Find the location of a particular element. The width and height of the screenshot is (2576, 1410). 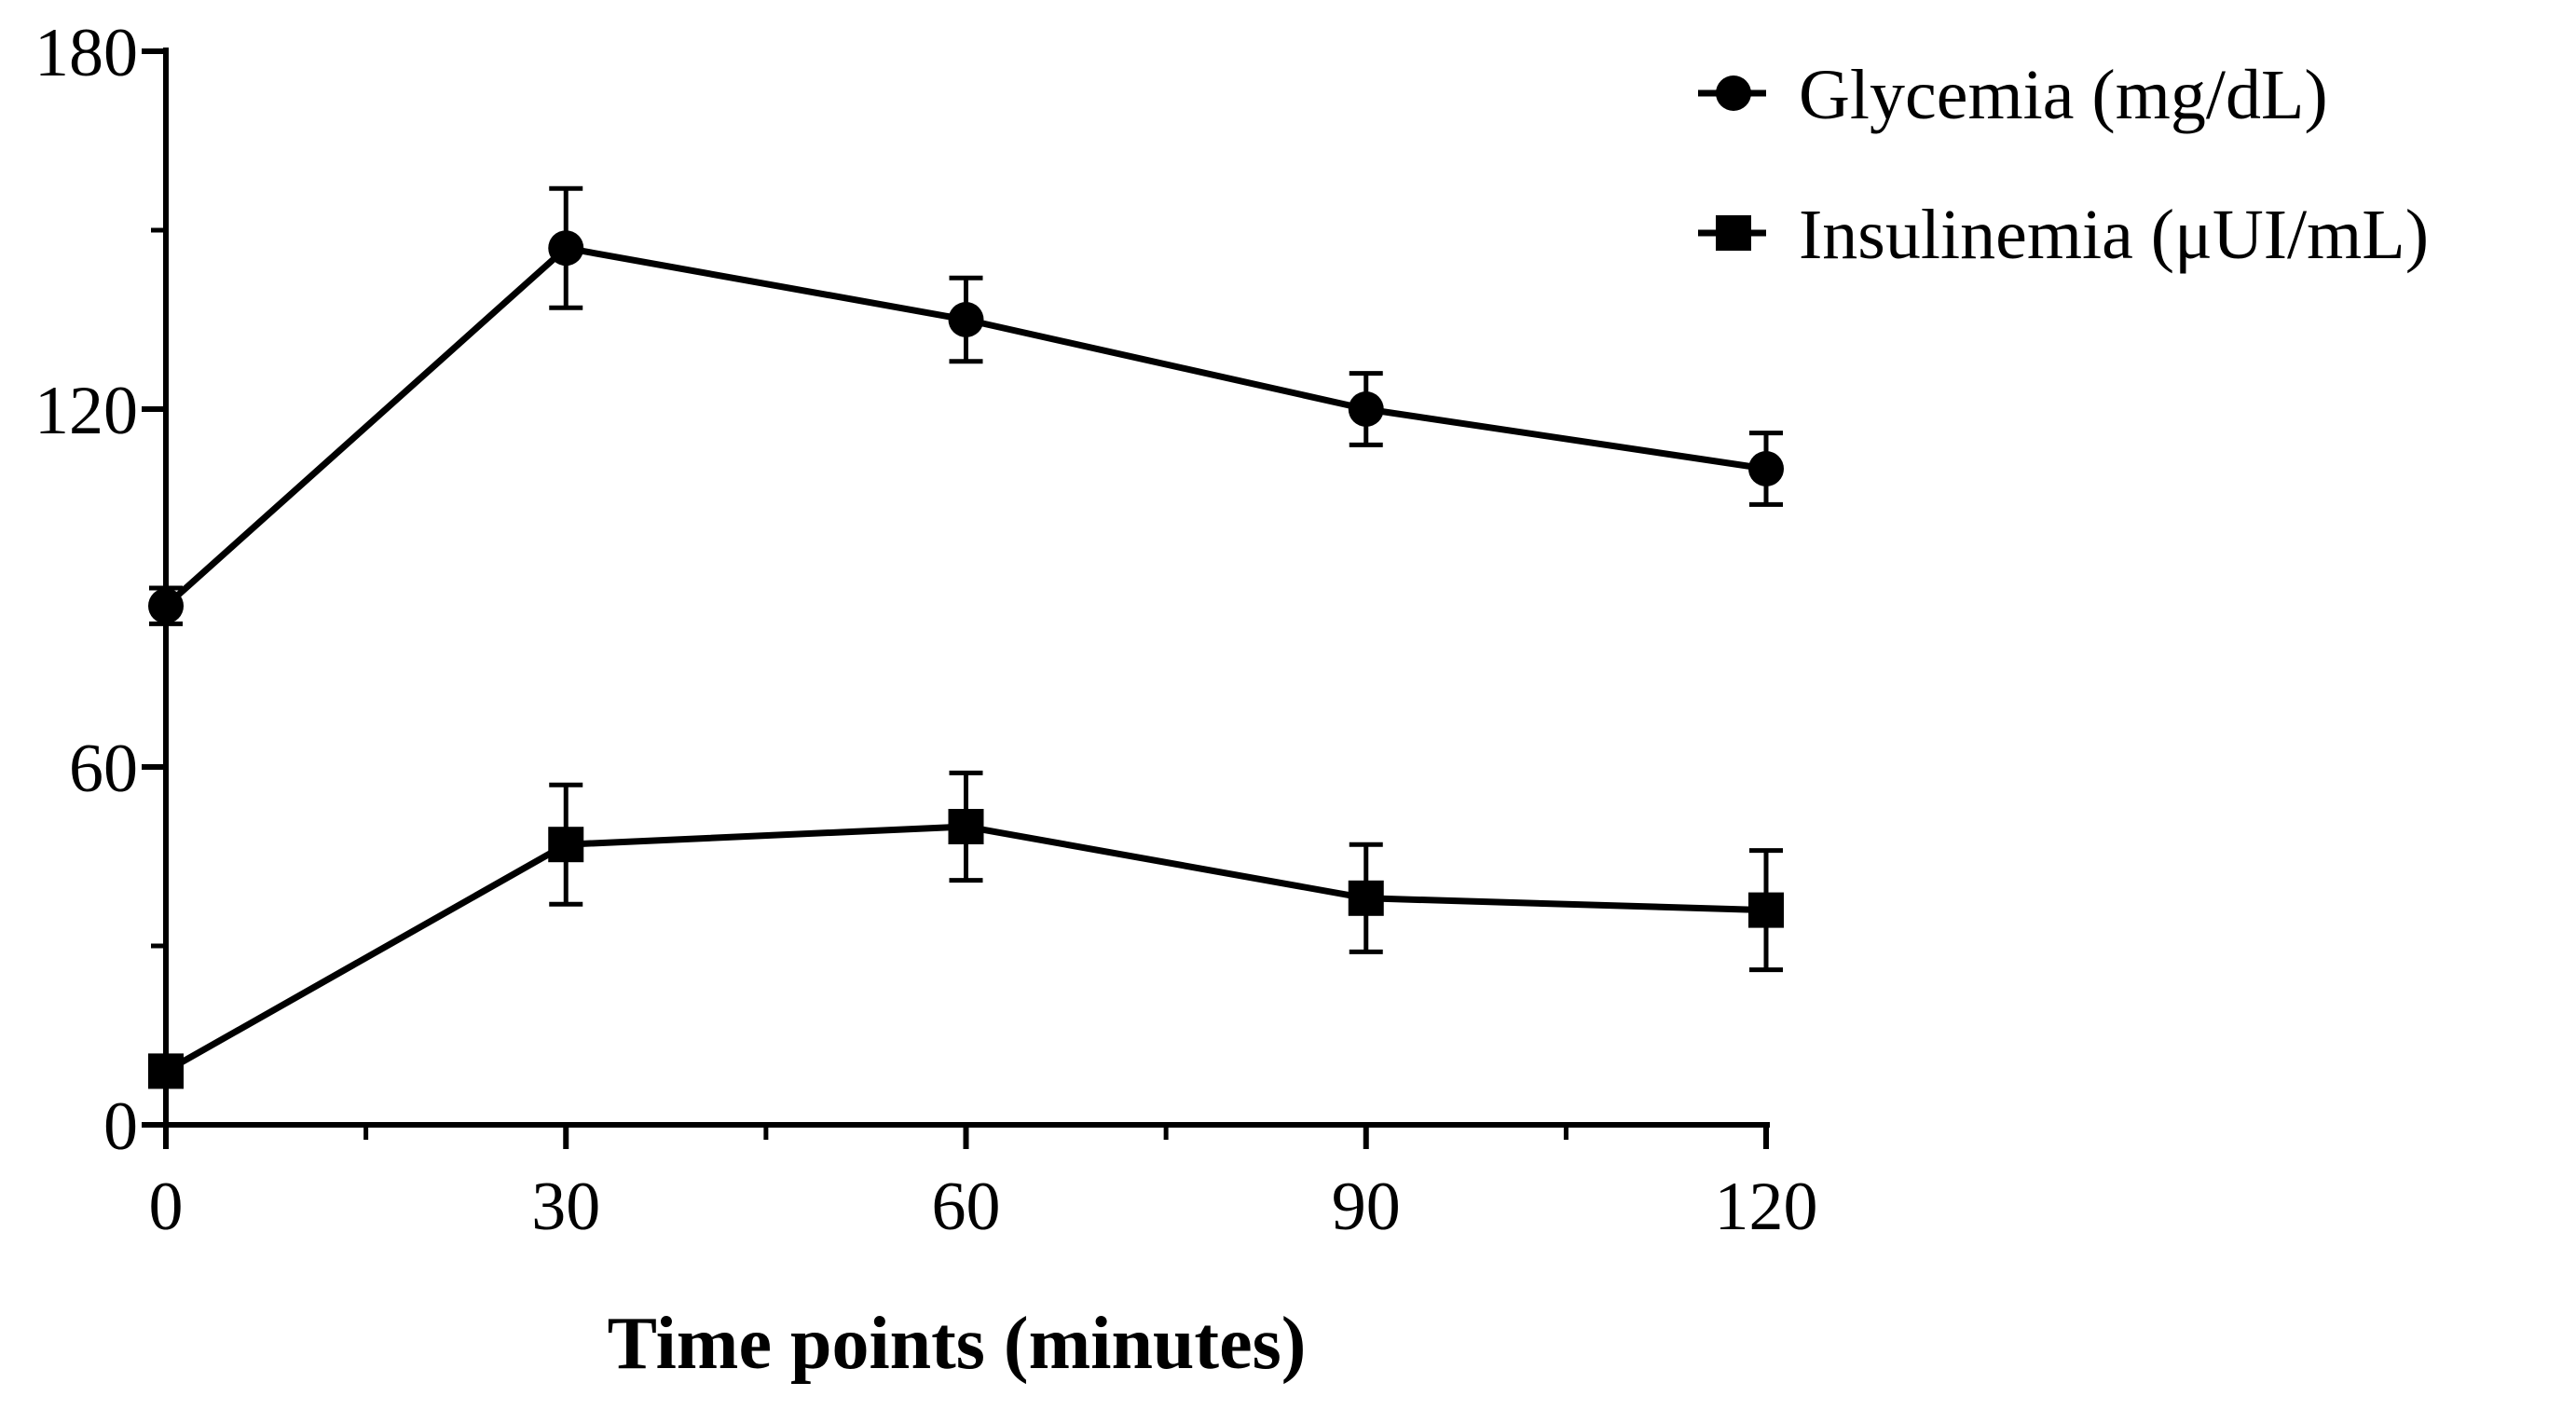

x-tick-label: 120 is located at coordinates (1766, 1207).